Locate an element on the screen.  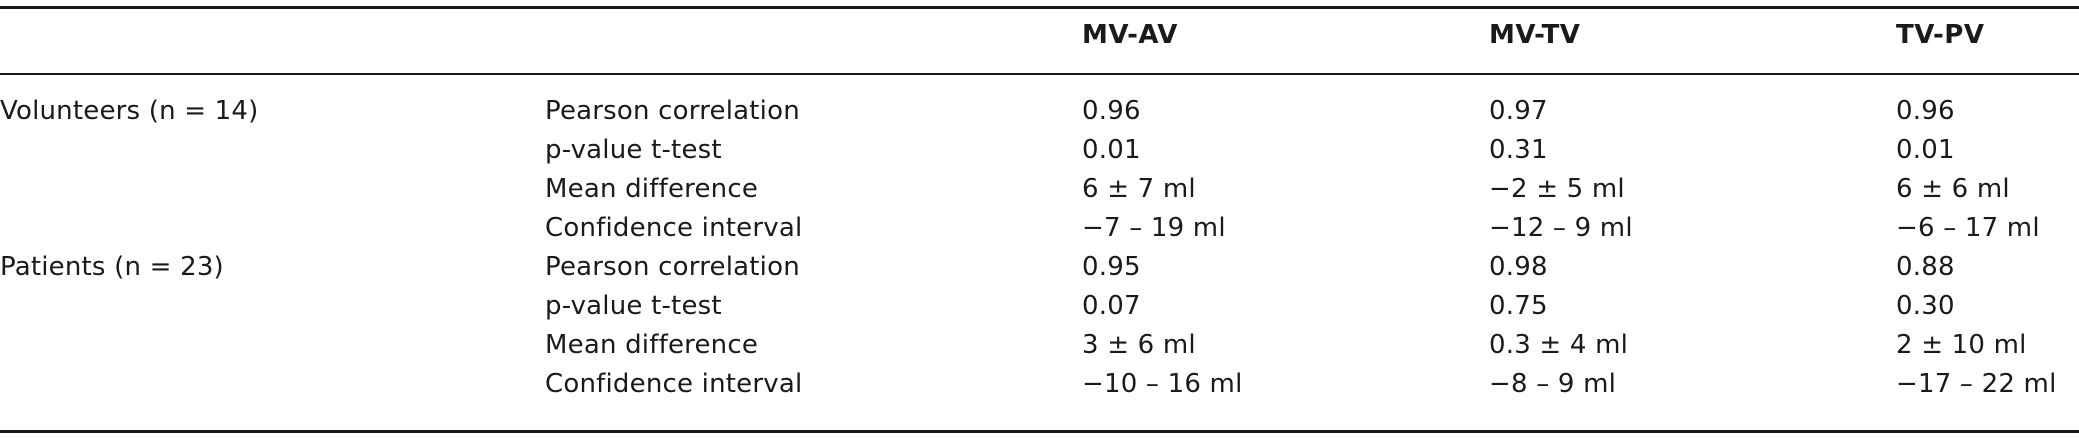
table-top-rule is located at coordinates (1039, 7).